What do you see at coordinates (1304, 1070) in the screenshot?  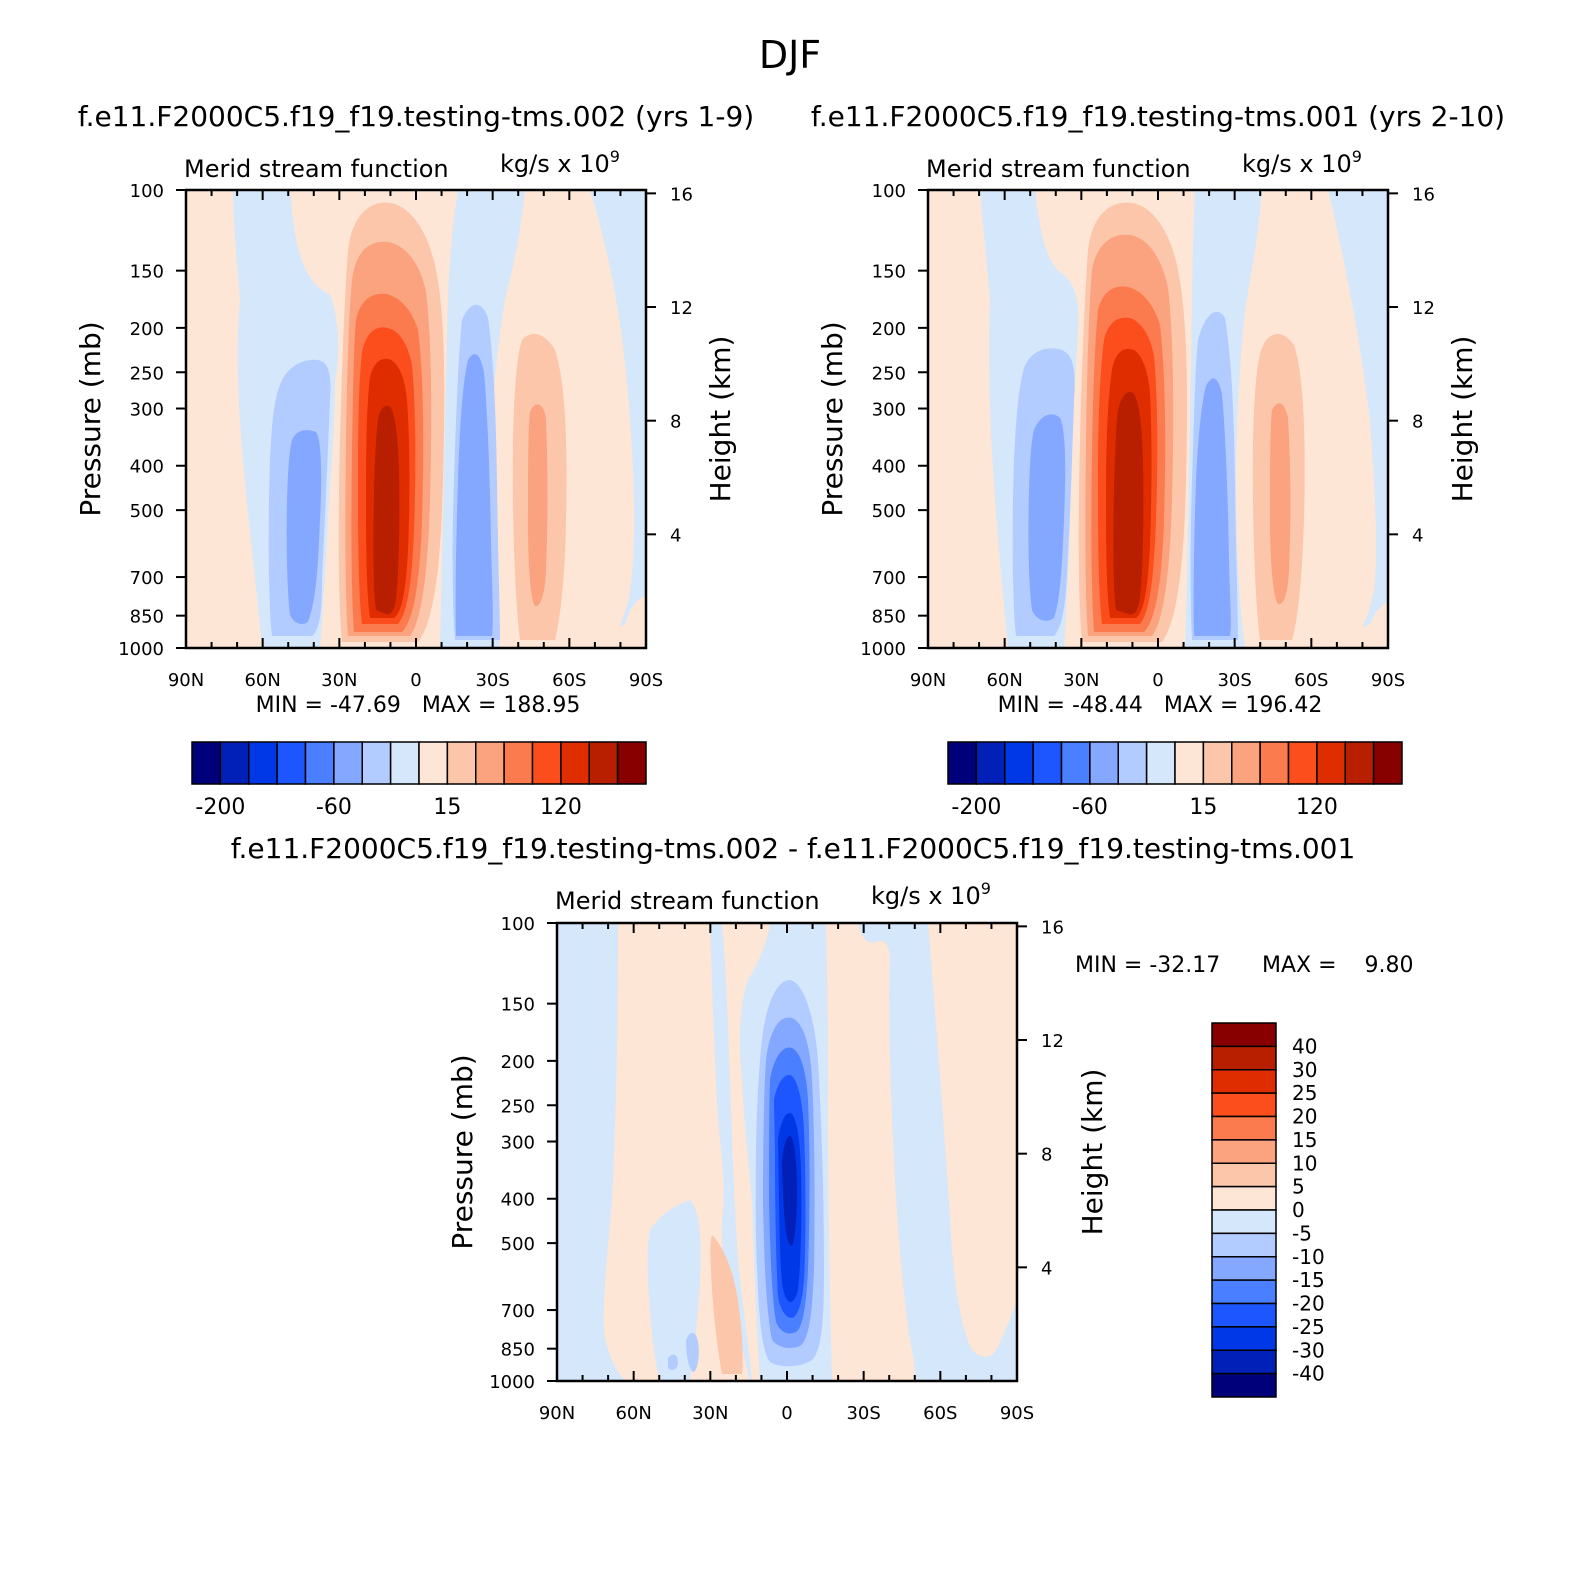 I see `colorbar-label: 30` at bounding box center [1304, 1070].